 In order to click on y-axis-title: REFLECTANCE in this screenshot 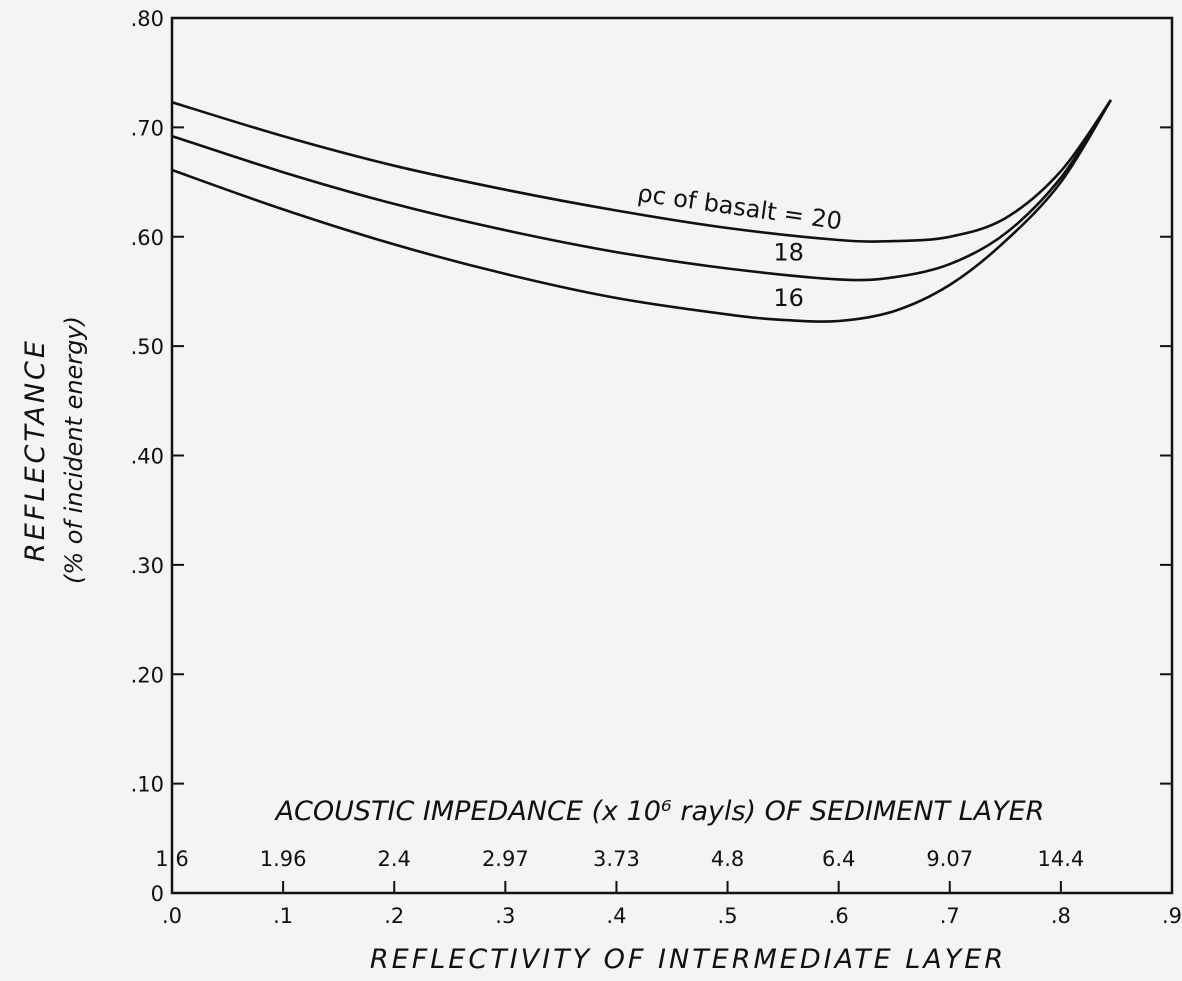, I will do `click(35, 450)`.